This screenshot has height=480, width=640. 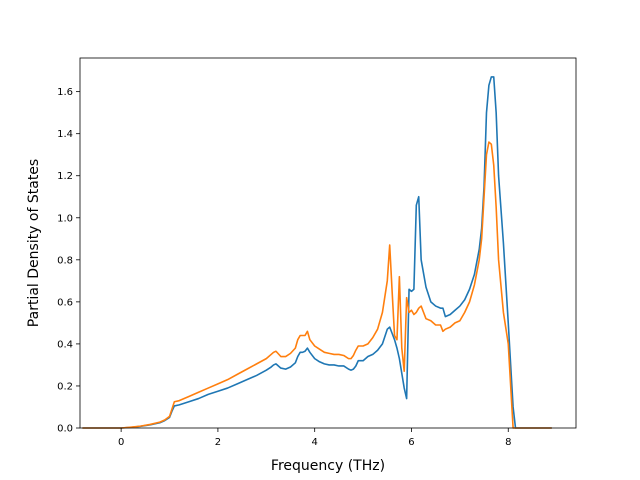 What do you see at coordinates (65, 344) in the screenshot?
I see `y-tick-label: 0.4` at bounding box center [65, 344].